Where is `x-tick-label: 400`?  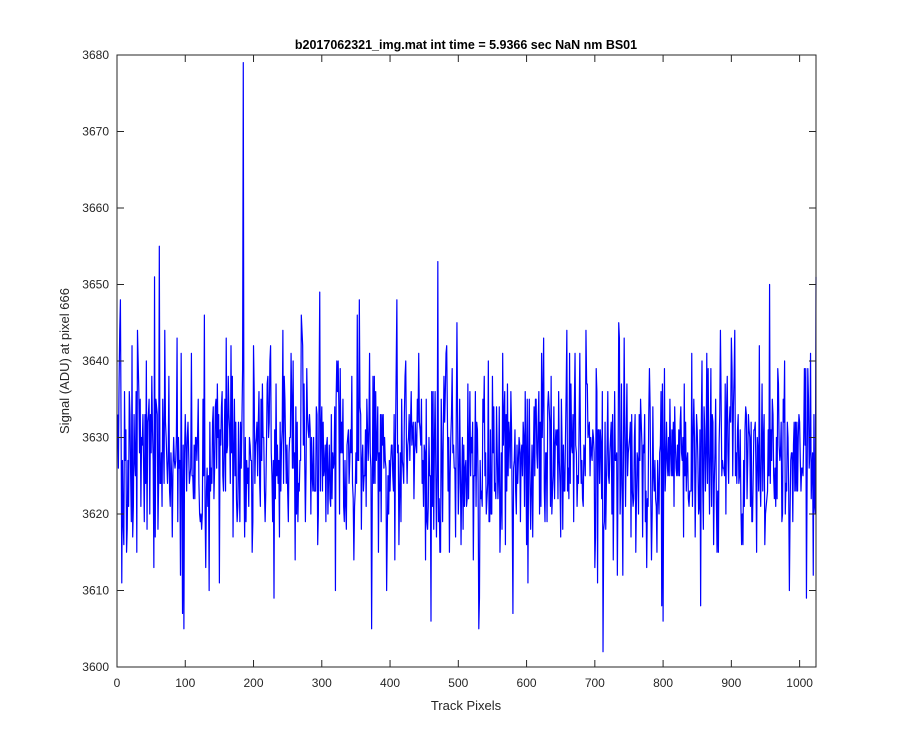
x-tick-label: 400 is located at coordinates (390, 683).